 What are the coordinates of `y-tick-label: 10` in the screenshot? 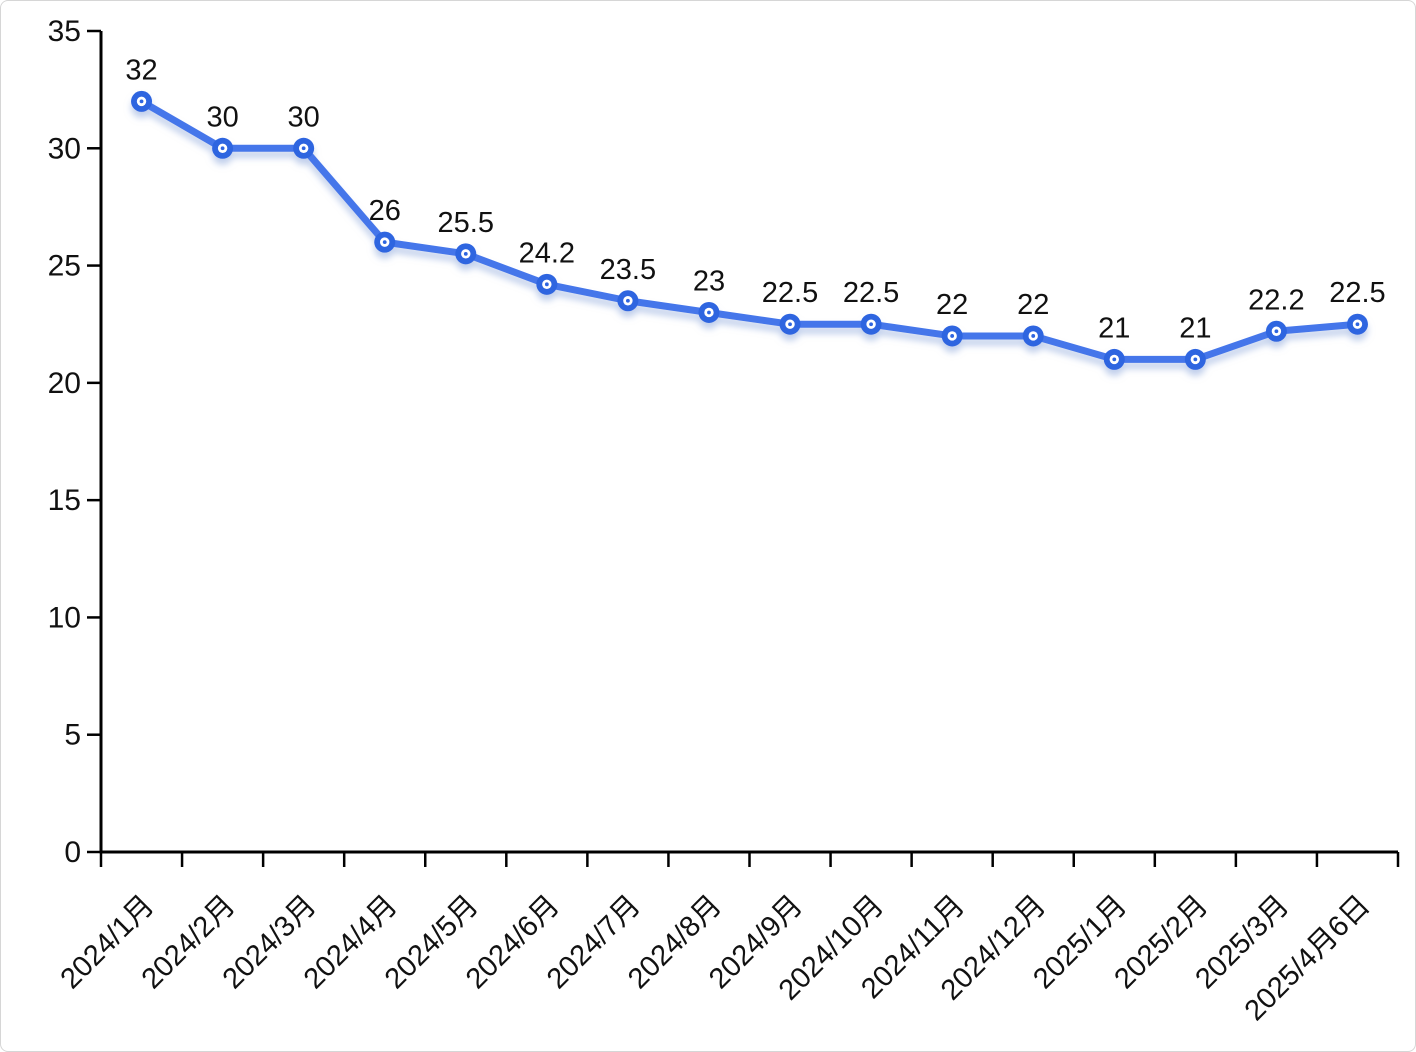 It's located at (64, 617).